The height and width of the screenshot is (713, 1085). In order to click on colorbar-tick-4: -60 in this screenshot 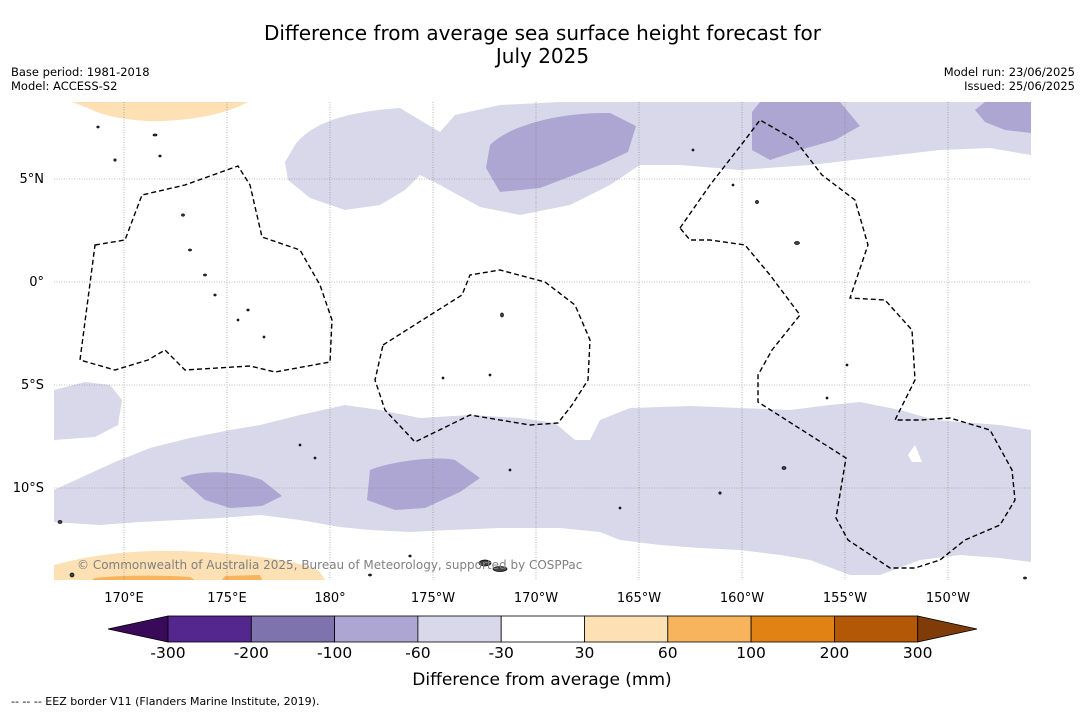, I will do `click(417, 653)`.